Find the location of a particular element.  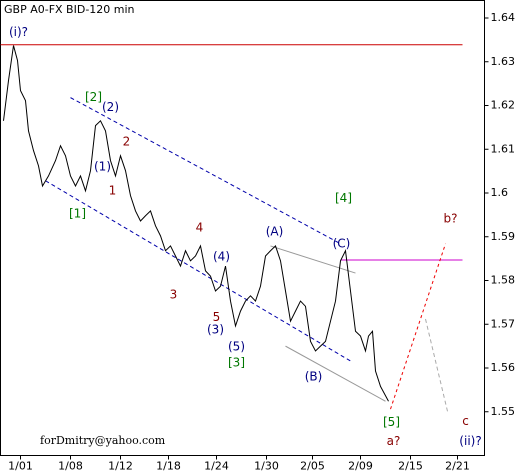

x-tick-label: 1/01 is located at coordinates (20, 466).